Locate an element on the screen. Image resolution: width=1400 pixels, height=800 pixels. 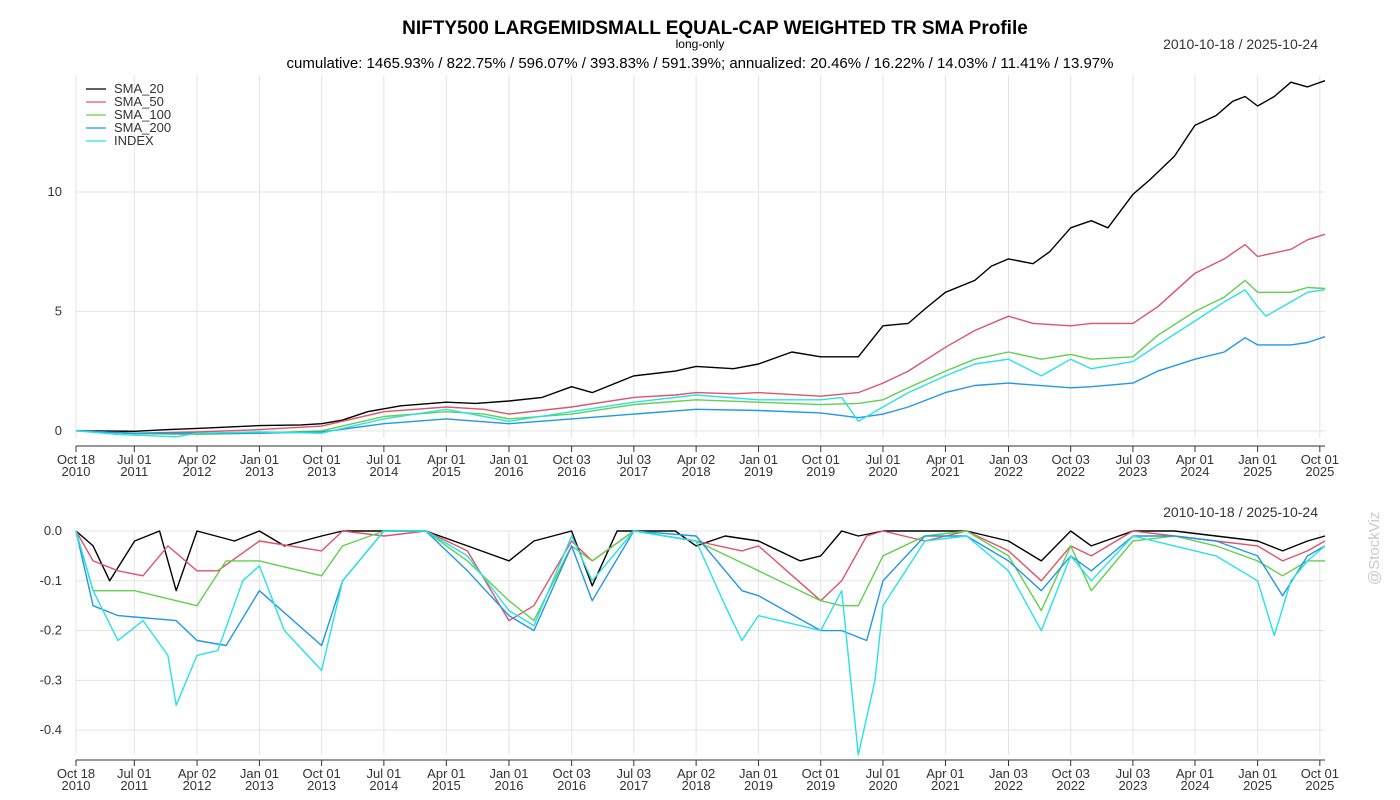
top-x-tick-year: 2024 is located at coordinates (1195, 471).